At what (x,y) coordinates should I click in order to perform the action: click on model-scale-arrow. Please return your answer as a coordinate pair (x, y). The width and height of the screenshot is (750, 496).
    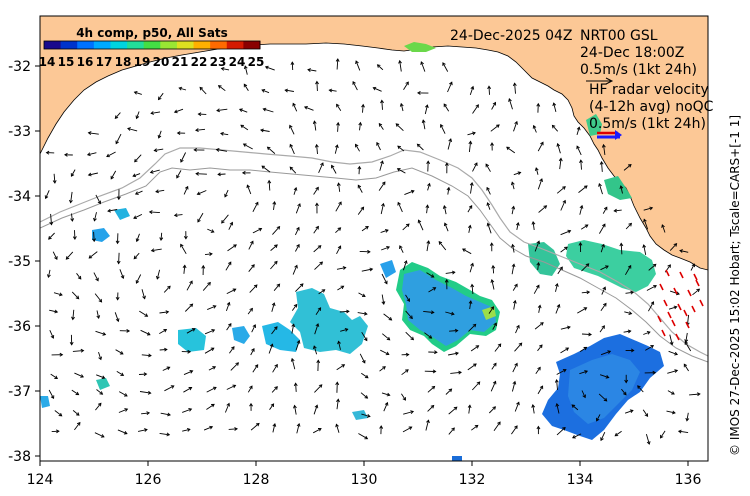
    Looking at the image, I should click on (600, 81).